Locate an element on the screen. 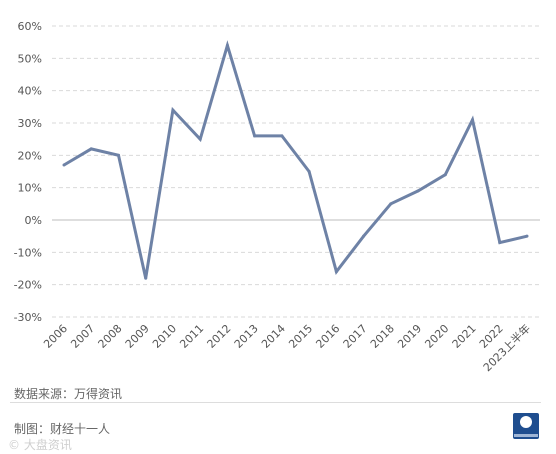  y-tick-label: -20% is located at coordinates (28, 285).